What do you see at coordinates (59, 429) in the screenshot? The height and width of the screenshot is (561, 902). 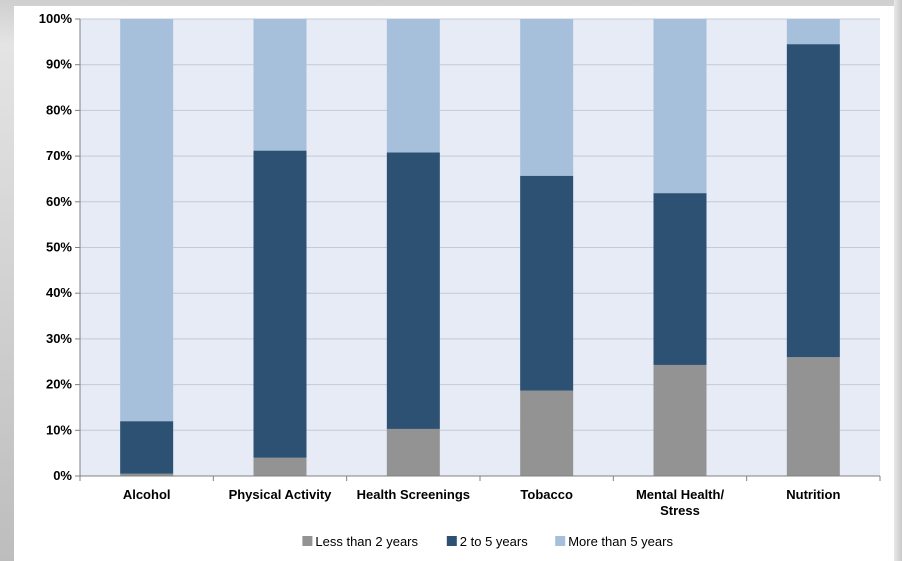 I see `y-tick-label: 10%` at bounding box center [59, 429].